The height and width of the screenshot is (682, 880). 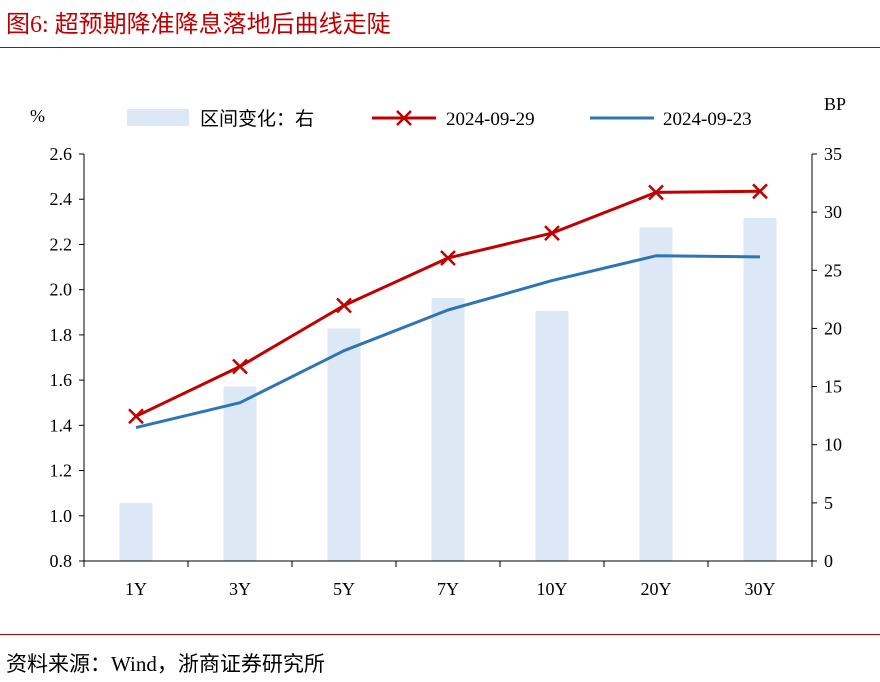 I want to click on point-2024-09-29-20Y, so click(x=656, y=192).